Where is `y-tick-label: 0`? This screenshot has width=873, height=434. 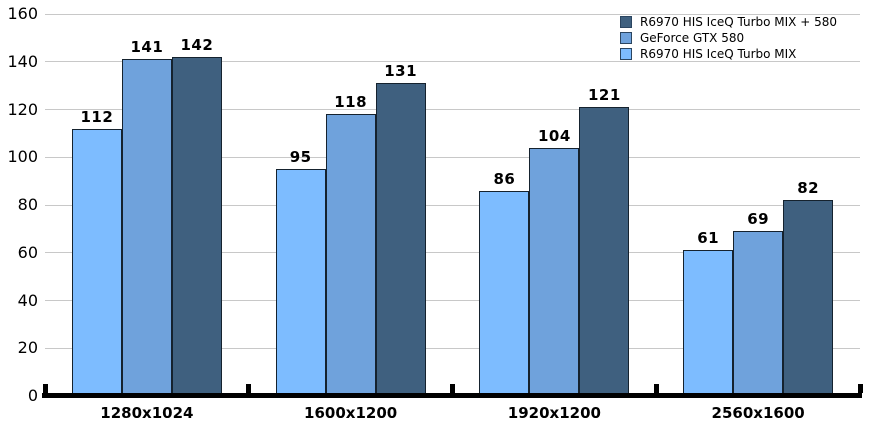 y-tick-label: 0 is located at coordinates (32, 395).